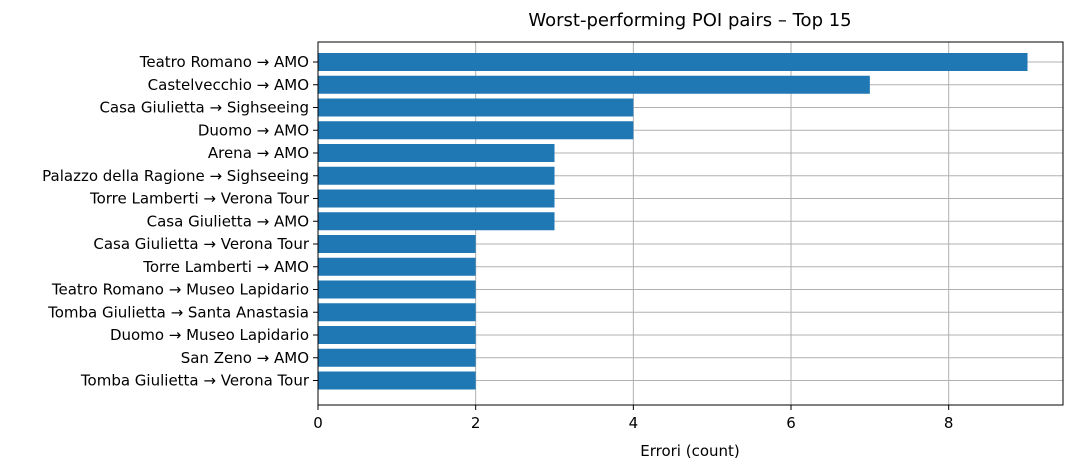 This screenshot has height=476, width=1074. Describe the element at coordinates (225, 267) in the screenshot. I see `y-tick-label: Torre Lamberti → AMO` at that location.